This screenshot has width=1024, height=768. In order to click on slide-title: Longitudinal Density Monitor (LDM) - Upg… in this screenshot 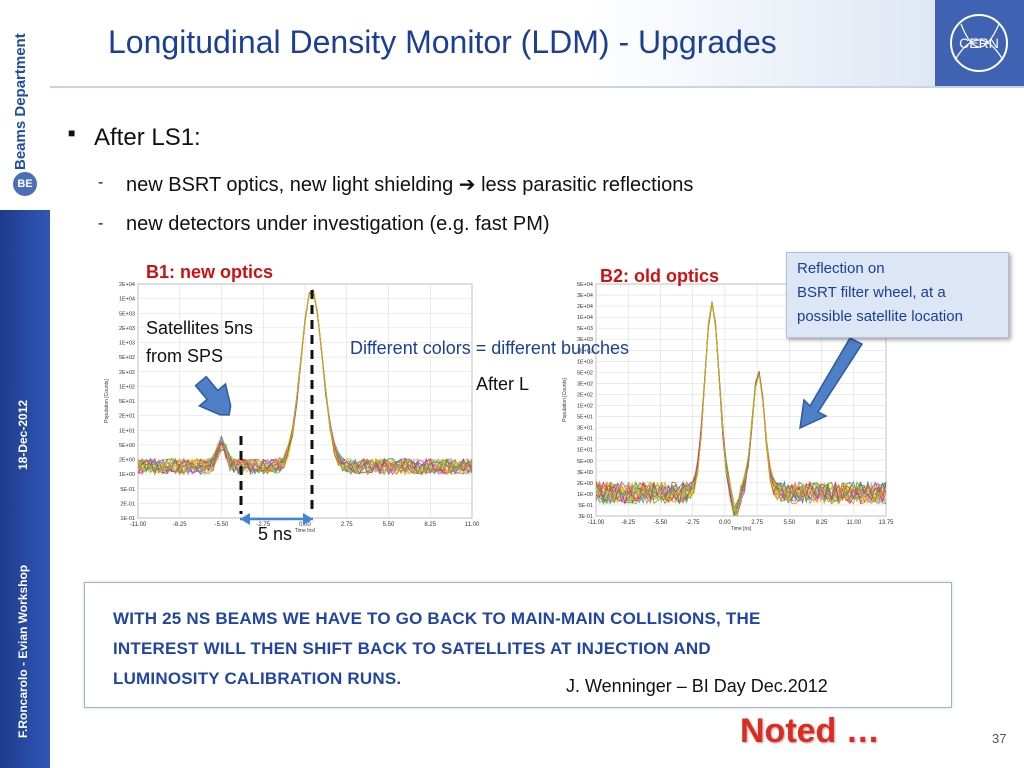, I will do `click(442, 42)`.